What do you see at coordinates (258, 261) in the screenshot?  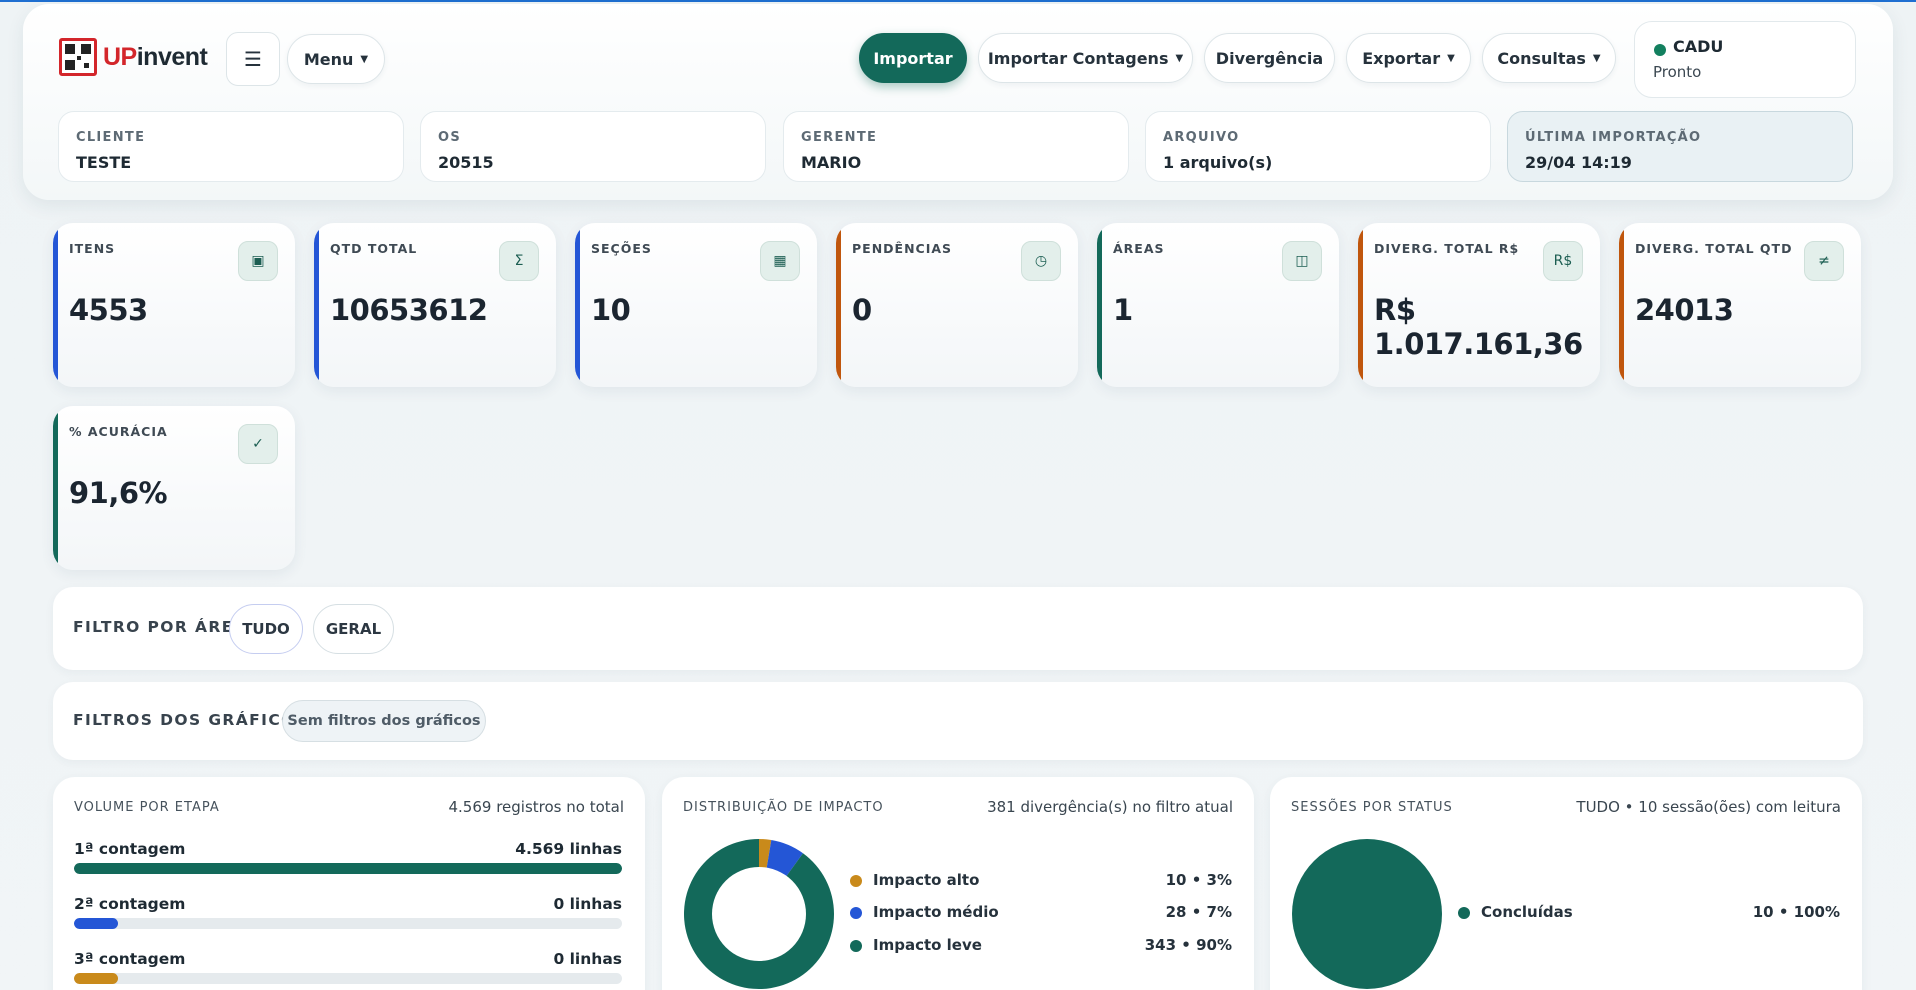 I see `box-icon: ▣` at bounding box center [258, 261].